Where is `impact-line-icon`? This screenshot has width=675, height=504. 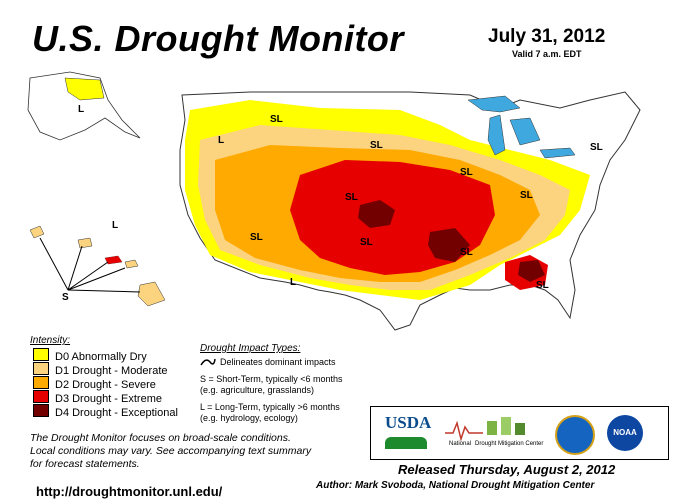 impact-line-icon is located at coordinates (208, 362).